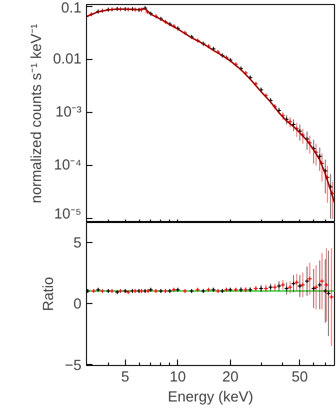  Describe the element at coordinates (77, 304) in the screenshot. I see `y-tick-label: 0` at that location.